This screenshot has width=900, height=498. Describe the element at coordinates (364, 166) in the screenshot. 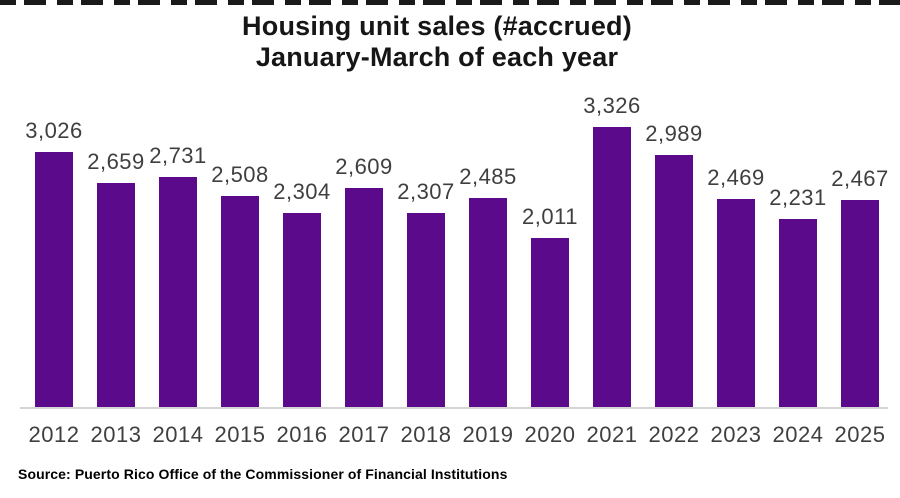

I see `data-label: 2,609` at that location.